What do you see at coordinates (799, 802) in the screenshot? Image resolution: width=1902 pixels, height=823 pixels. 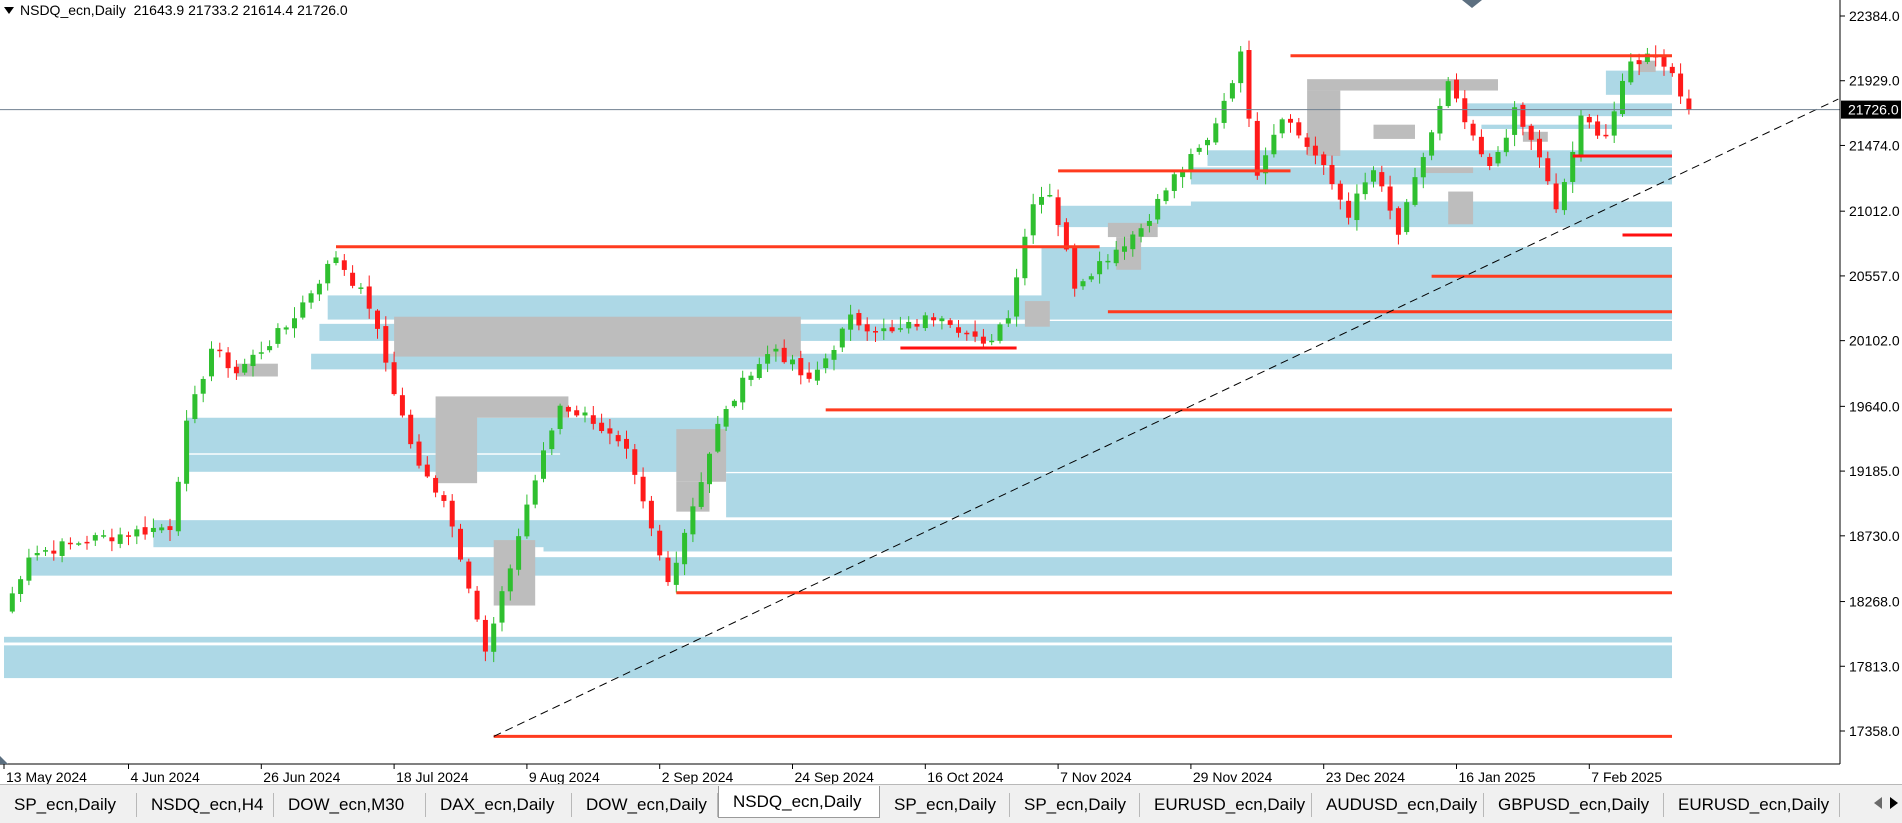 I see `tab-nsdq-ecn-daily-5: NSDQ_ecn,Daily` at bounding box center [799, 802].